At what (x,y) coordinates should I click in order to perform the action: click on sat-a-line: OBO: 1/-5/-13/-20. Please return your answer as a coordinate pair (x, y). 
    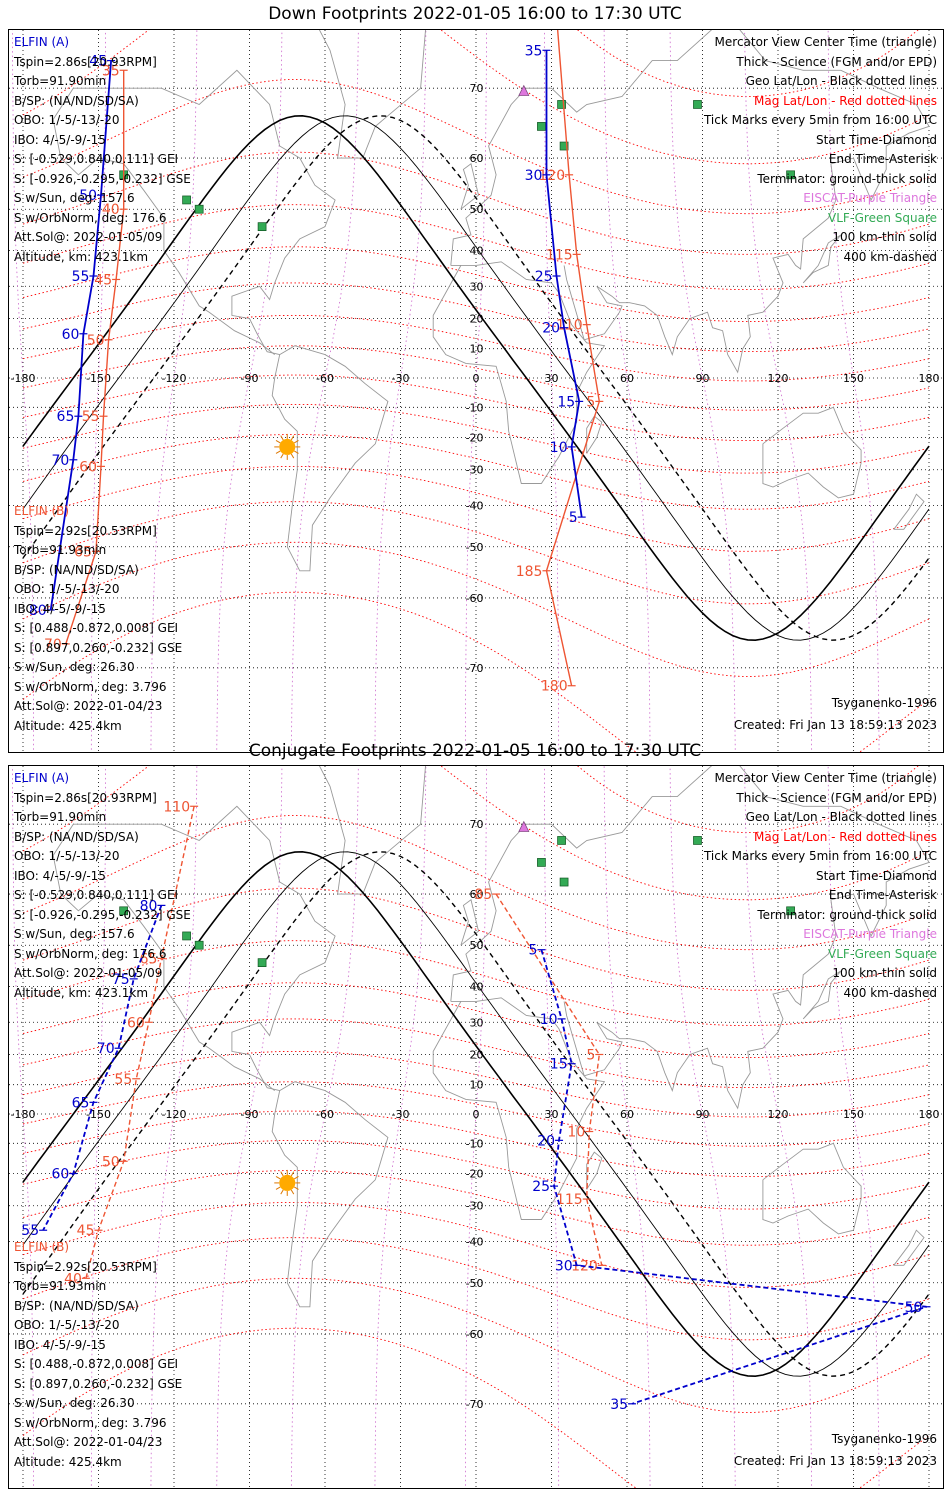
    Looking at the image, I should click on (67, 856).